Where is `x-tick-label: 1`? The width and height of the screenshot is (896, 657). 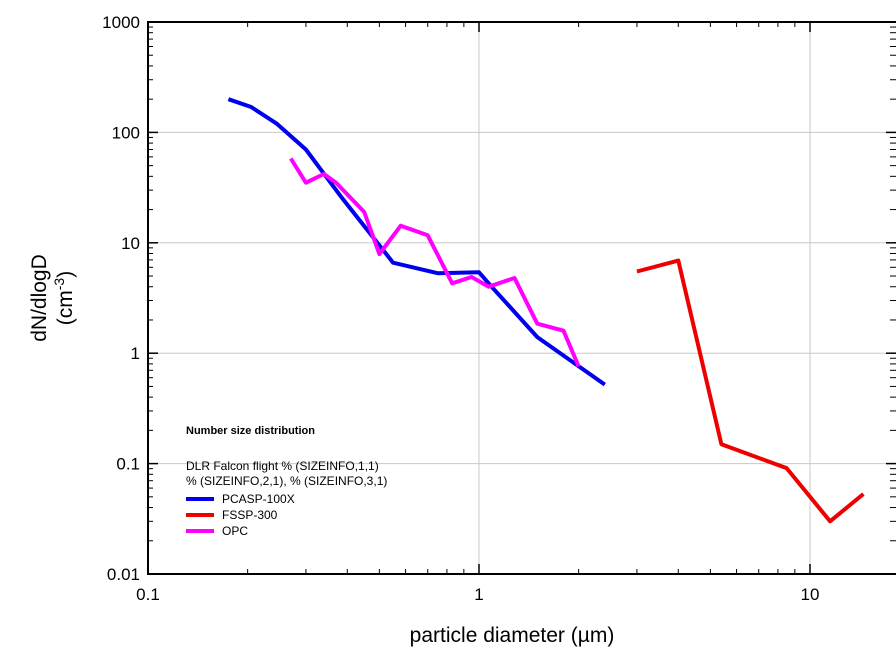
x-tick-label: 1 is located at coordinates (478, 594).